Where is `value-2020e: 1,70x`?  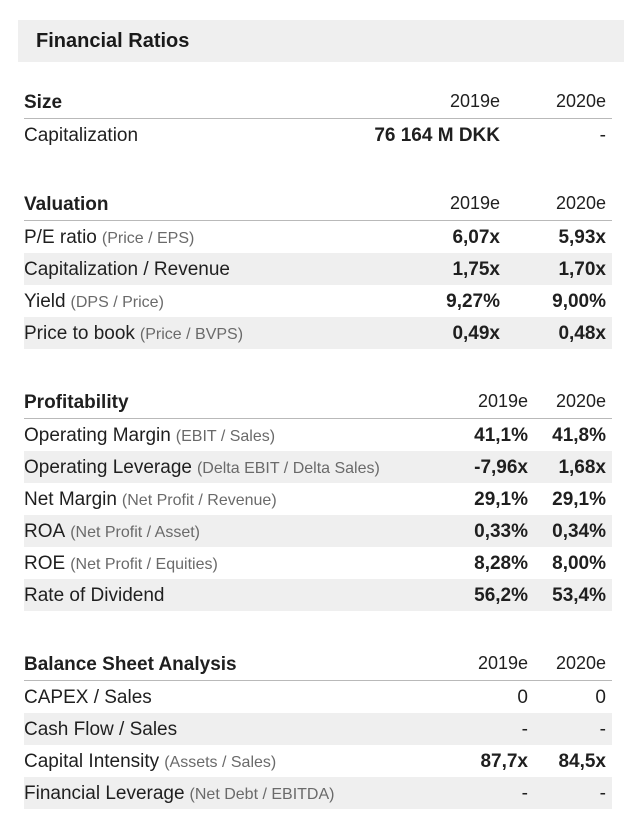 value-2020e: 1,70x is located at coordinates (582, 269).